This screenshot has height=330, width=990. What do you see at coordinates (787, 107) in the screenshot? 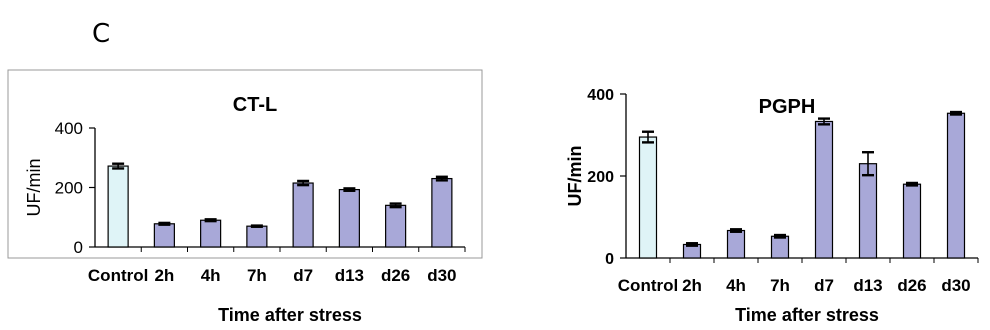
I see `chart-title: PGPH` at bounding box center [787, 107].